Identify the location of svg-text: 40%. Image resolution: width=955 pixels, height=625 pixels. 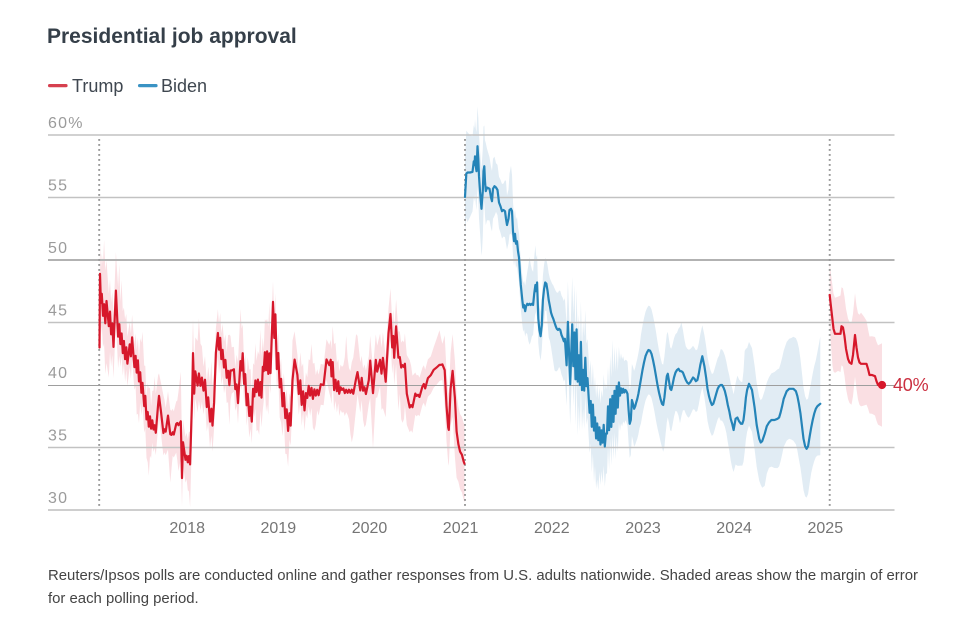
(911, 385).